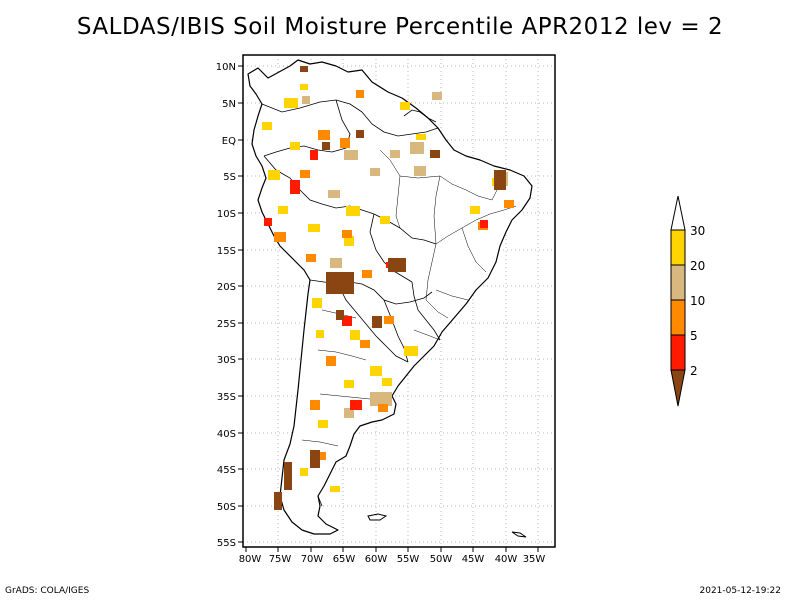 The image size is (800, 600). Describe the element at coordinates (392, 559) in the screenshot. I see `longitude-labels: 80W 75W 70W 65W 60W 55W 50W 45W 40W 35W` at that location.